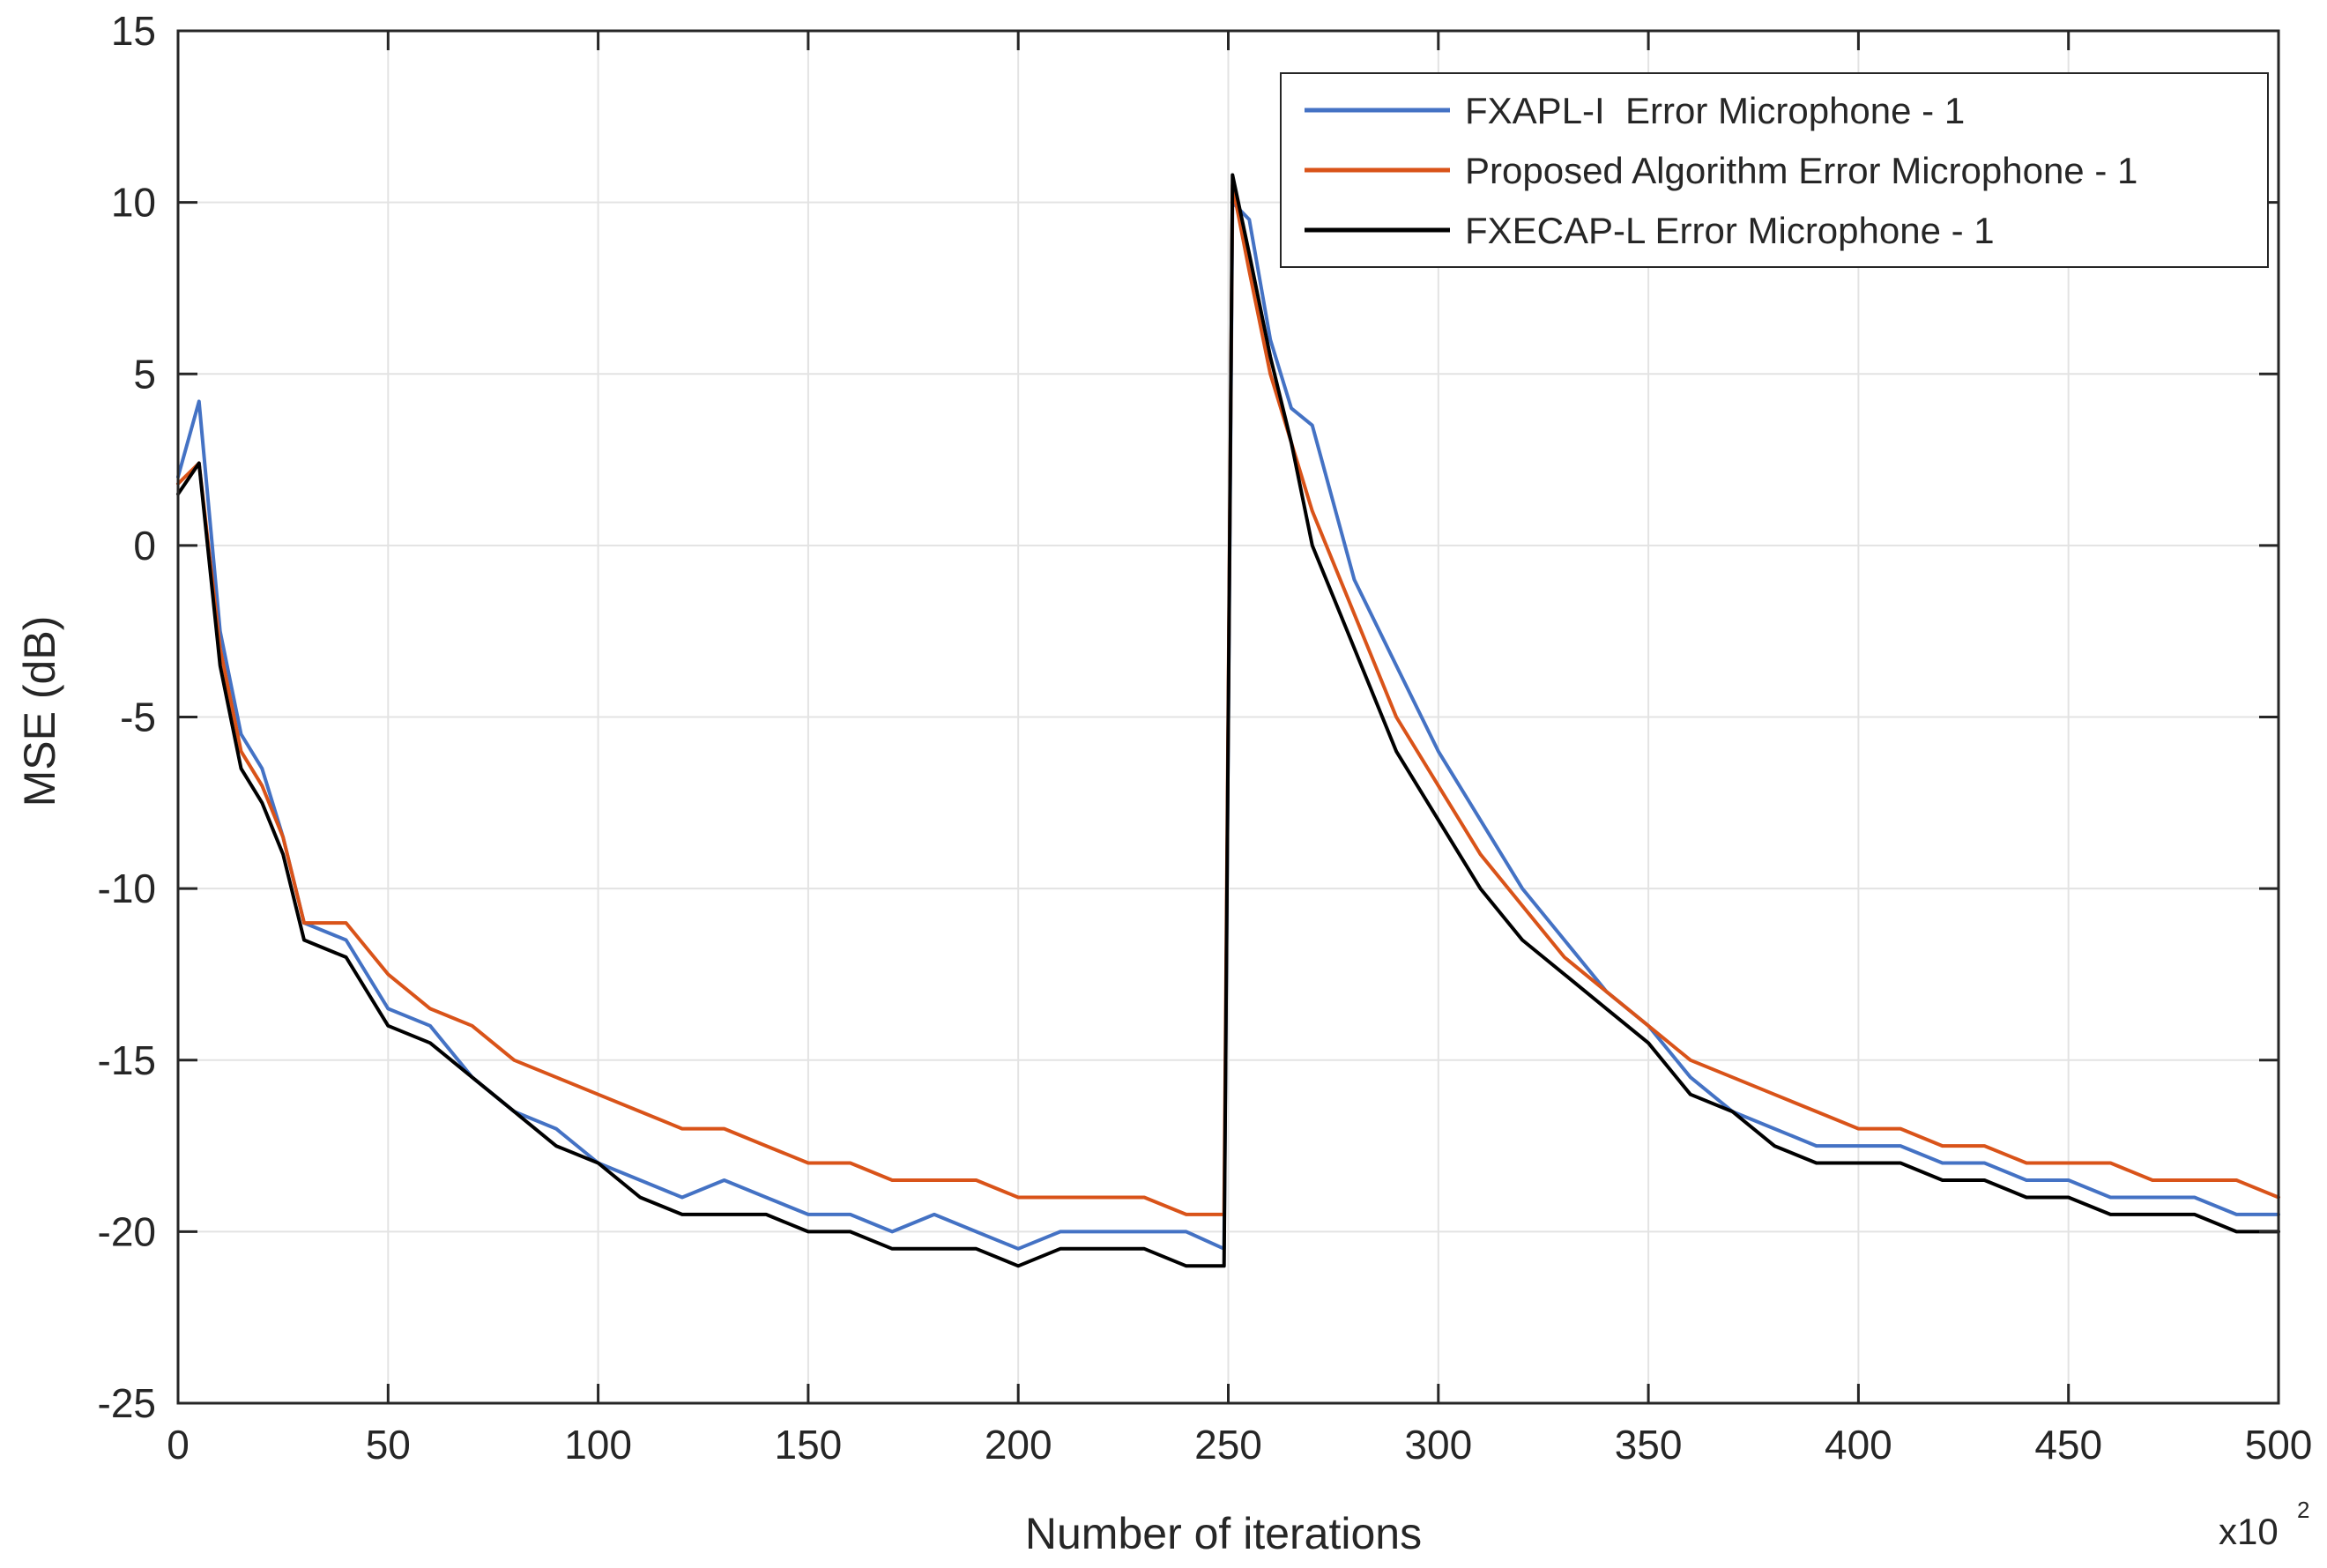  I want to click on legend-entry-proposed: Proposed Algorithm Error Microphone - 1, so click(1721, 170).